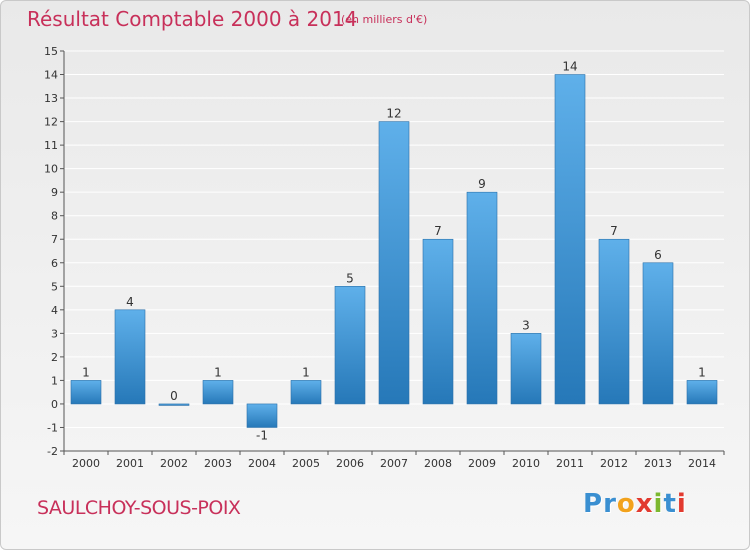  Describe the element at coordinates (526, 369) in the screenshot. I see `bar-2010` at that location.